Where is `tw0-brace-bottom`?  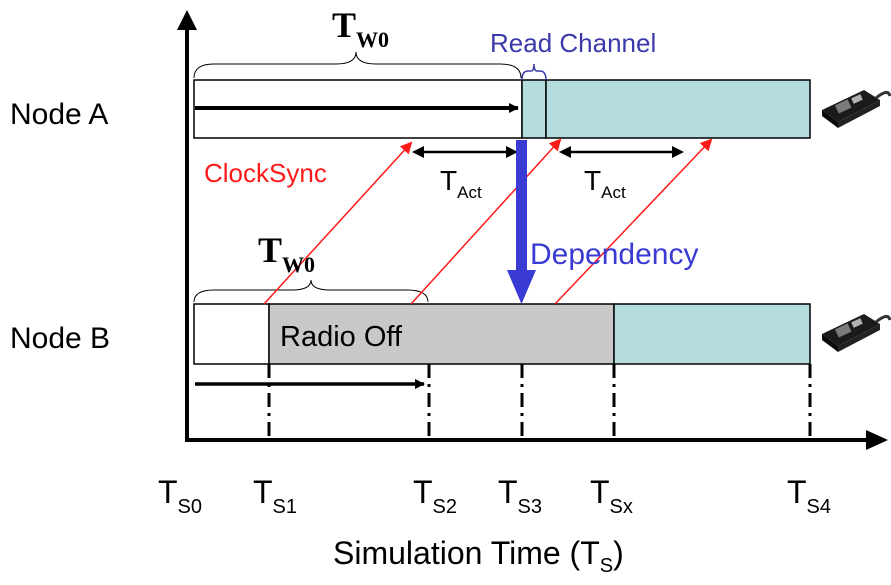 tw0-brace-bottom is located at coordinates (311, 291).